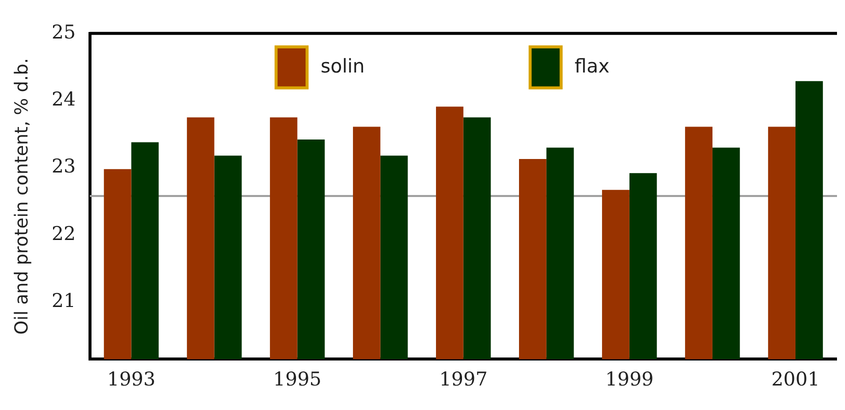 This screenshot has width=845, height=410. Describe the element at coordinates (342, 66) in the screenshot. I see `legend-label: solin` at that location.